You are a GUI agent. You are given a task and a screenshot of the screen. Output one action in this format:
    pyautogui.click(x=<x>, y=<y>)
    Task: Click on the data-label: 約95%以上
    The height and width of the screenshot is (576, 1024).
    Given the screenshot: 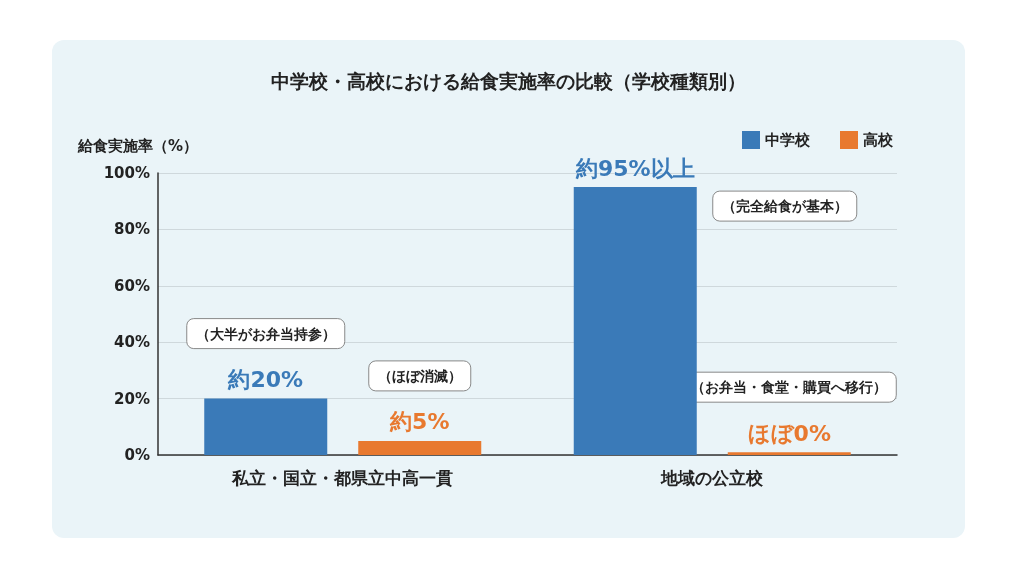 What is the action you would take?
    pyautogui.click(x=634, y=168)
    